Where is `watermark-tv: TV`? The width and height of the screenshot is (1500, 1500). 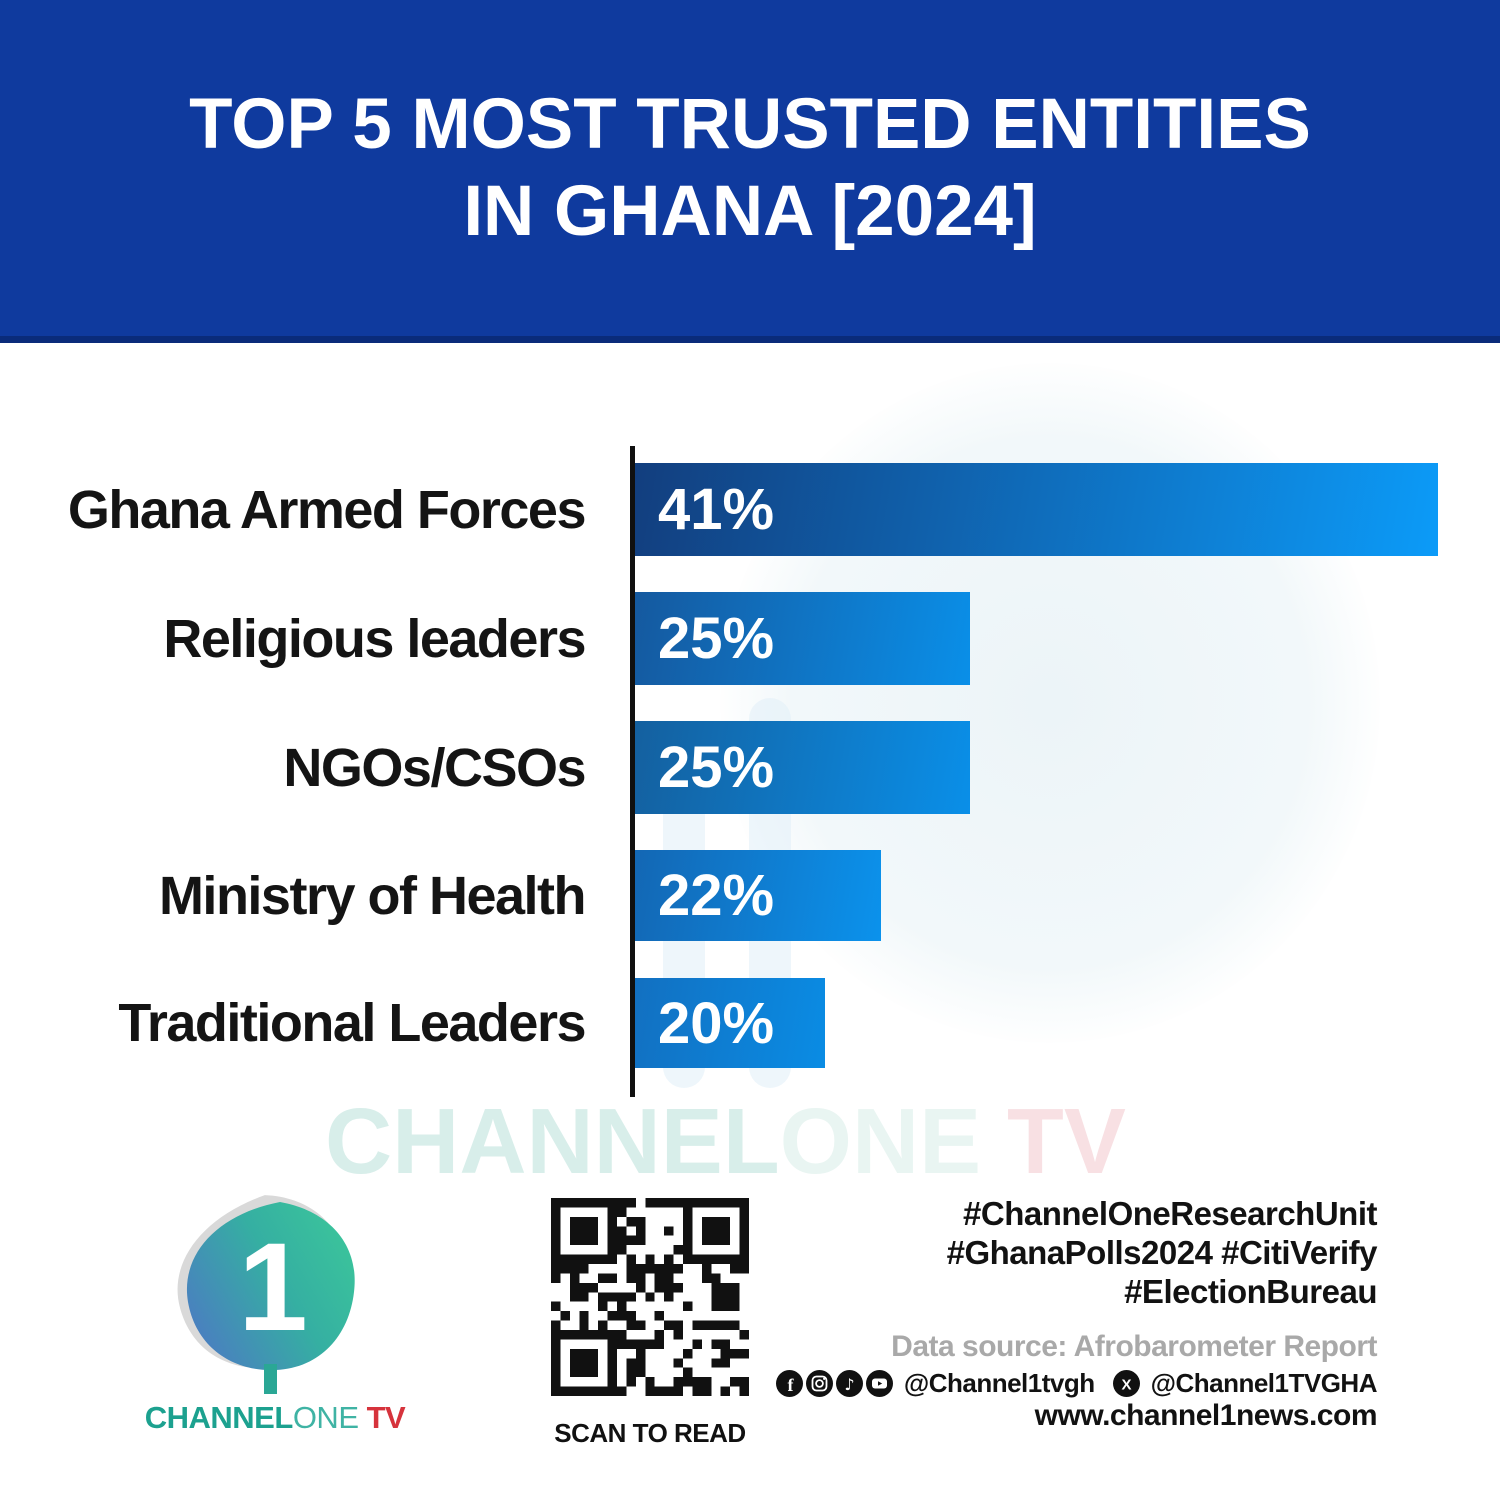 watermark-tv: TV is located at coordinates (1053, 1141).